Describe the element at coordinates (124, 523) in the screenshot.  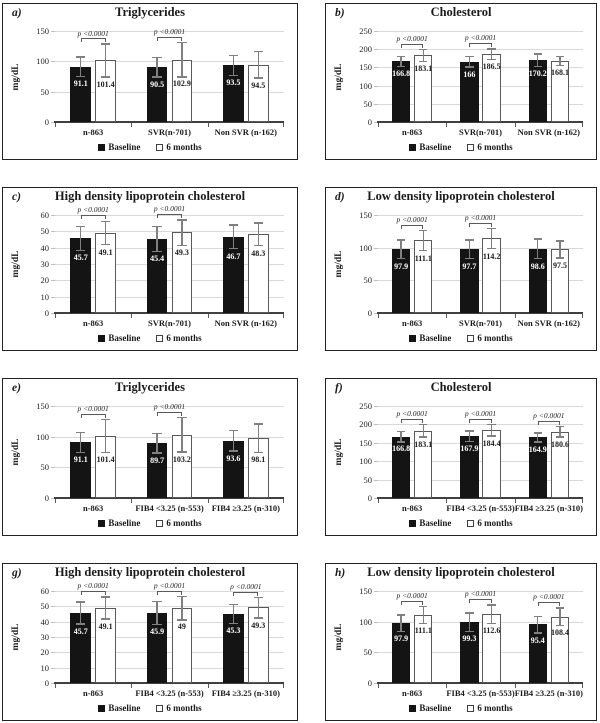
I see `legend-label-baseline: Baseline` at that location.